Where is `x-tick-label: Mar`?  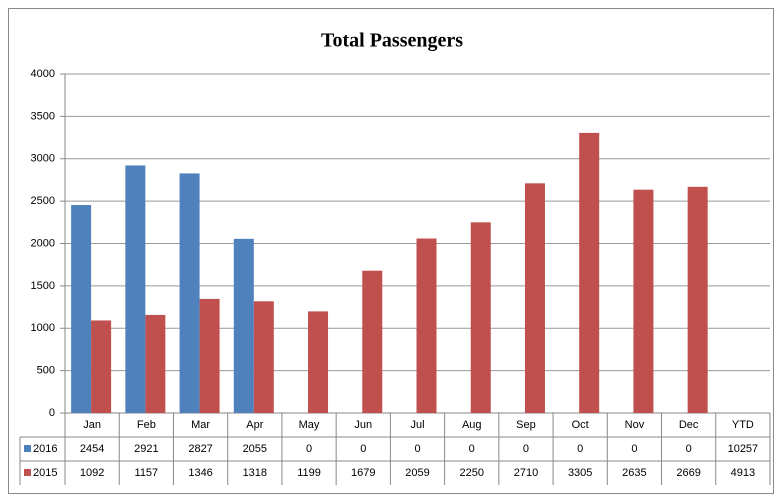 x-tick-label: Mar is located at coordinates (200, 425).